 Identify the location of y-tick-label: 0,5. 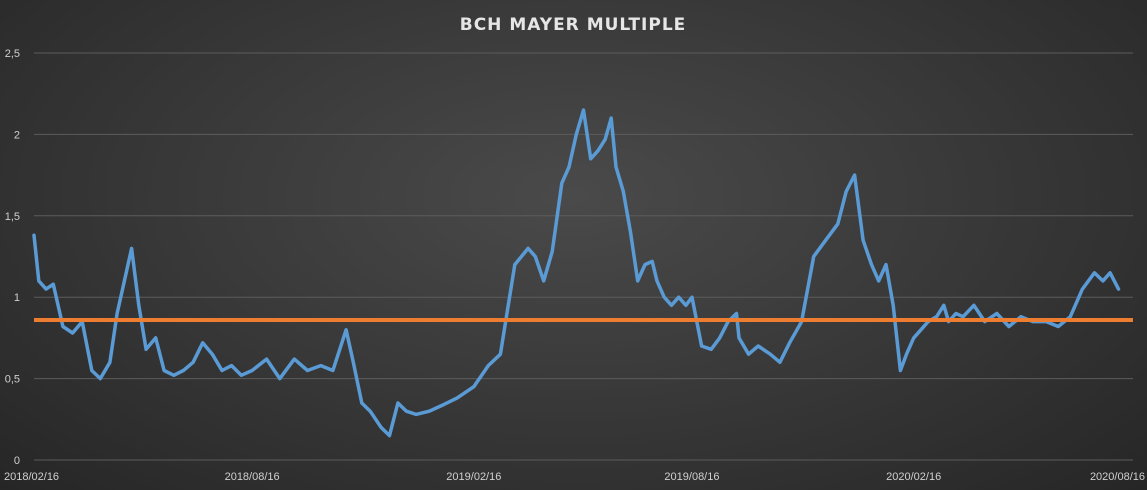
(12, 380).